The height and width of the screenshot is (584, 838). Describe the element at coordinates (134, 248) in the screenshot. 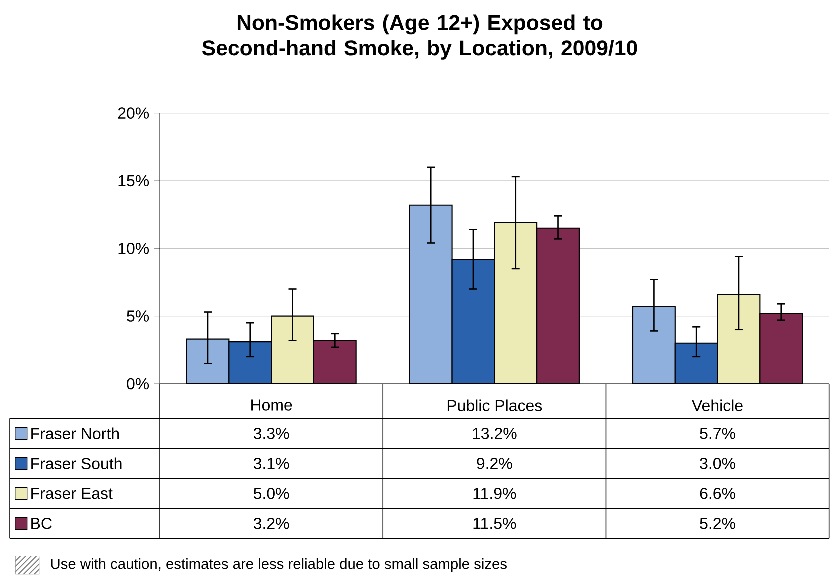

I see `y-tick-label: 10%` at that location.